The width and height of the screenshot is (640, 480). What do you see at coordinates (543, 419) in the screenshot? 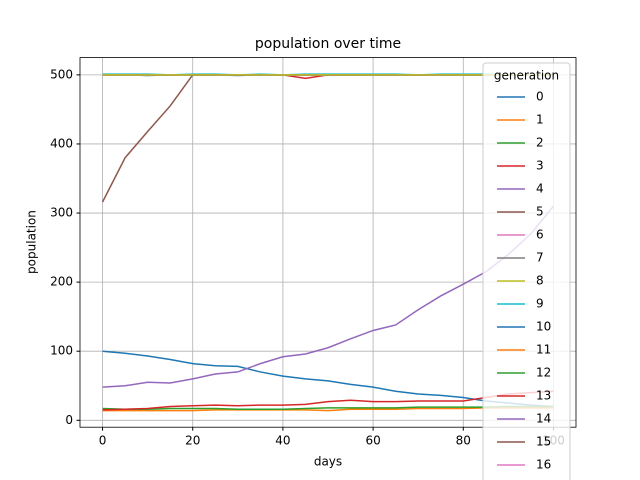
I see `legend-label: 14` at bounding box center [543, 419].